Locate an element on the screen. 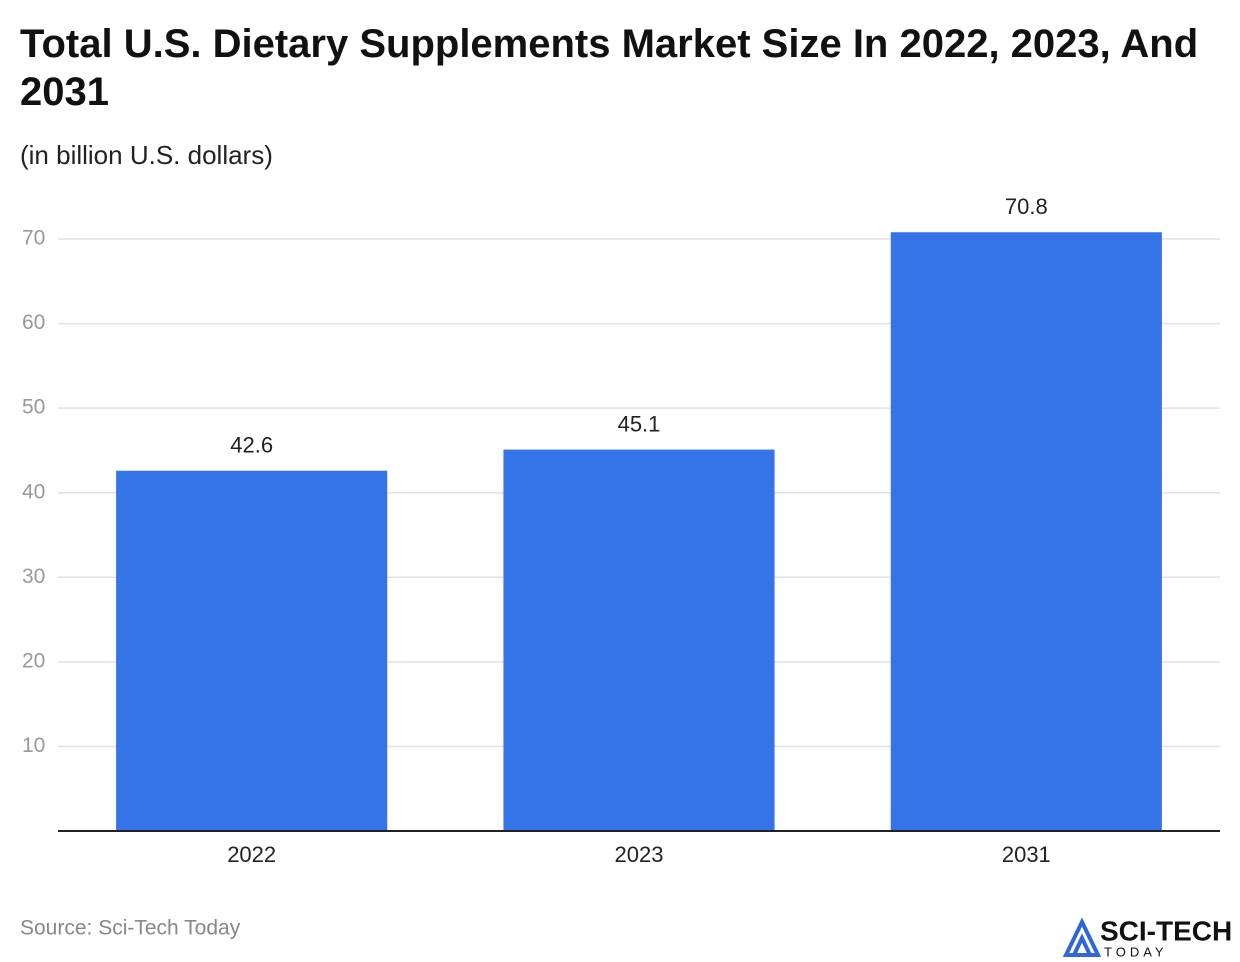 The height and width of the screenshot is (962, 1240). y-tick-label: 40 is located at coordinates (33, 491).